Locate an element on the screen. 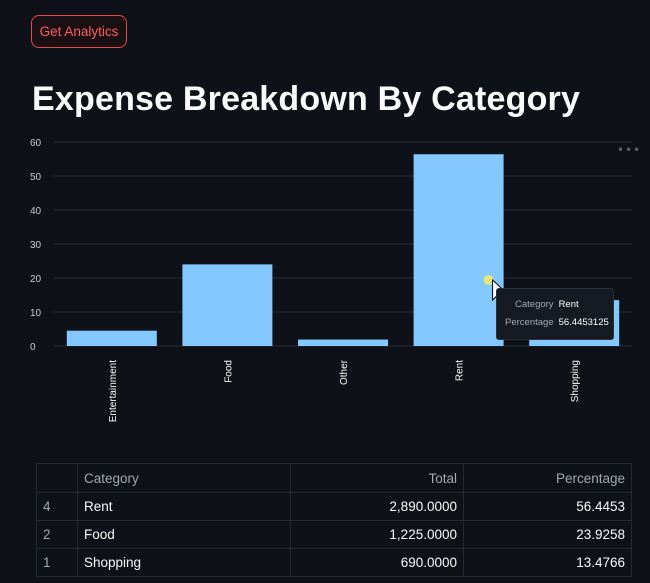 The width and height of the screenshot is (650, 583). tooltip-percentage-key: Percentage is located at coordinates (529, 322).